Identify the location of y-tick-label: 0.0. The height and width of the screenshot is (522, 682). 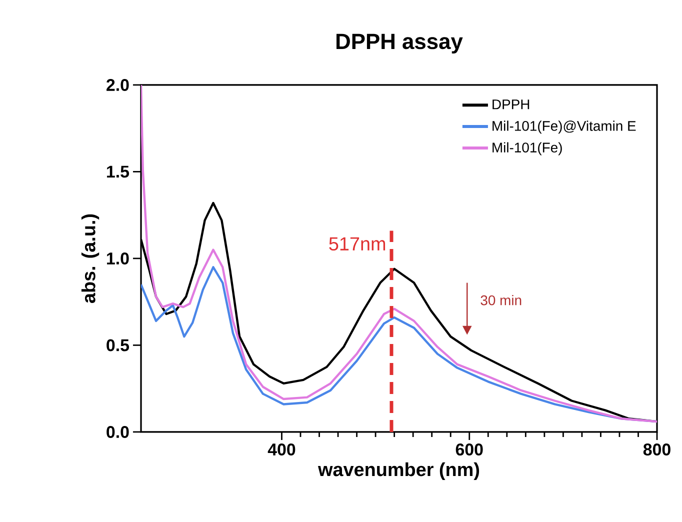
(117, 432).